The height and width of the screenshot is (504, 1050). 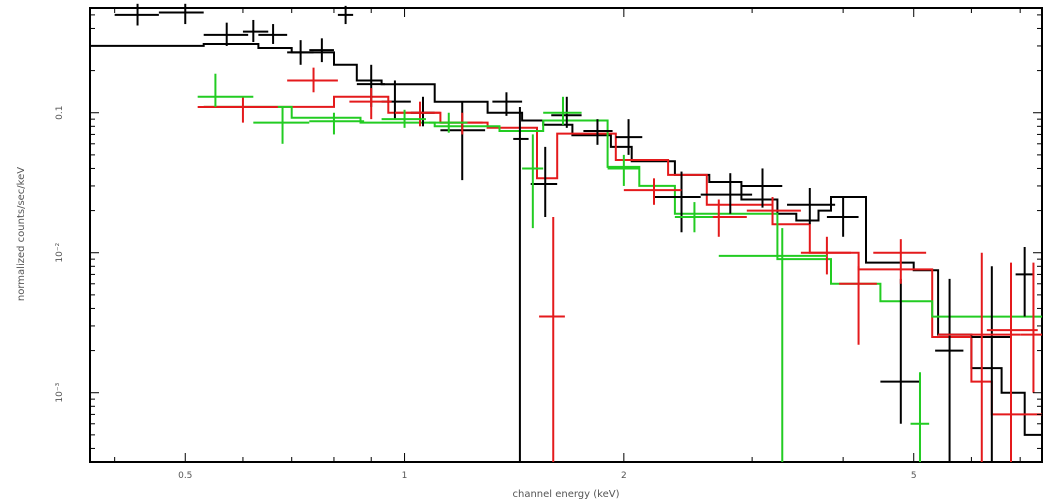 I want to click on y-axis-label: normalized counts/sec/keV, so click(x=21, y=234).